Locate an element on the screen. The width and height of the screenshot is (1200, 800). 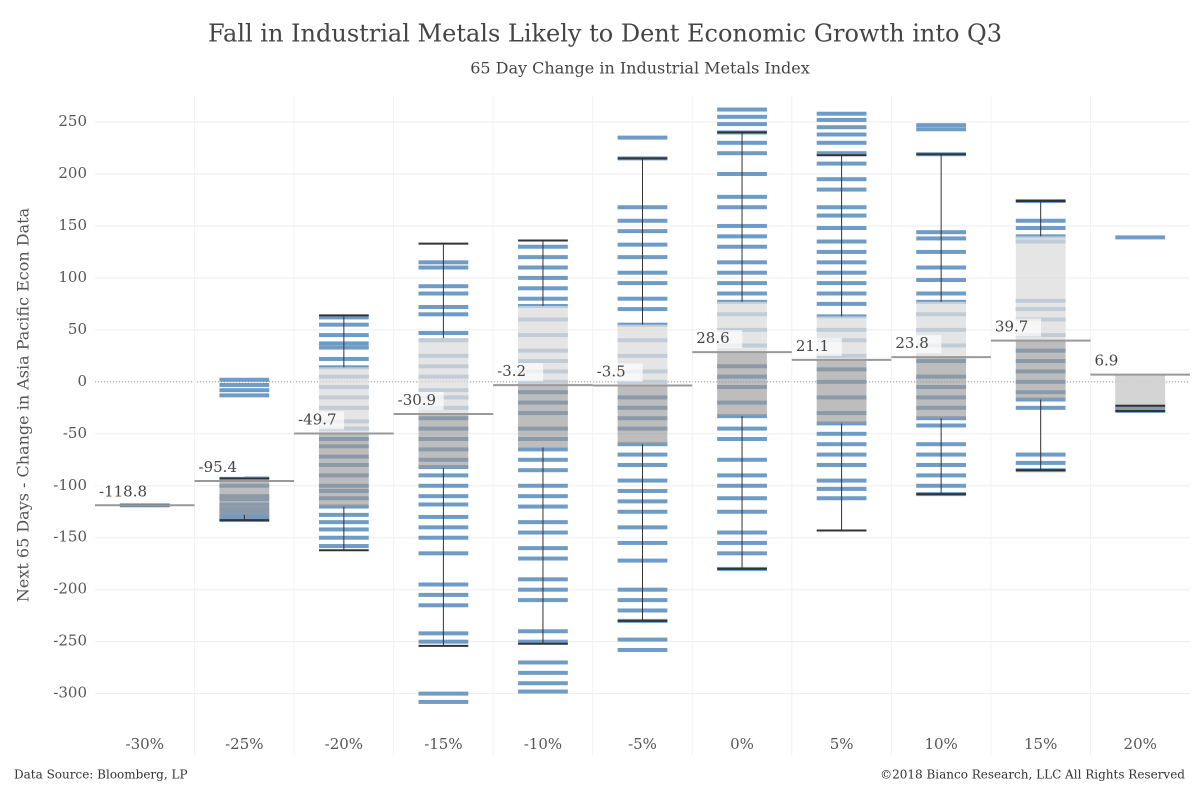
median-label: 28.6 is located at coordinates (712, 338).